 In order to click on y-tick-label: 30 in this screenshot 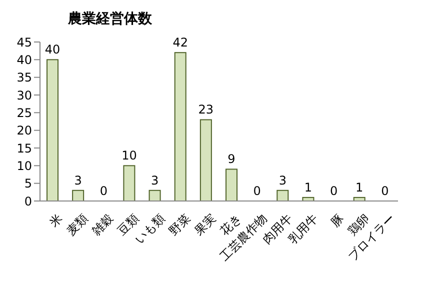, I will do `click(24, 95)`.